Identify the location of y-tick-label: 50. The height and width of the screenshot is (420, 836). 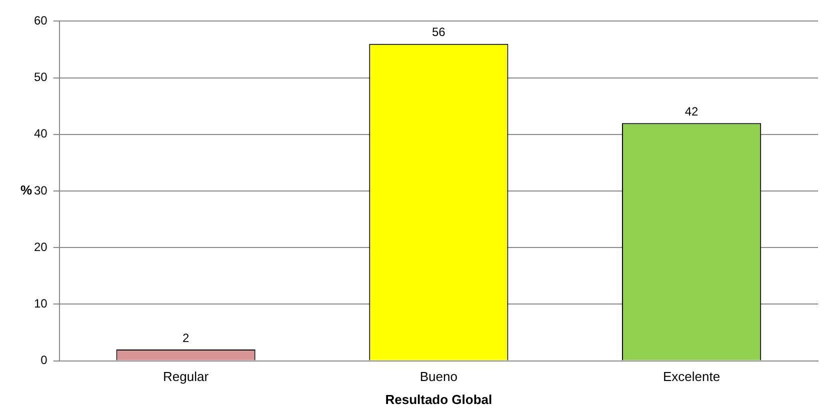
(41, 77).